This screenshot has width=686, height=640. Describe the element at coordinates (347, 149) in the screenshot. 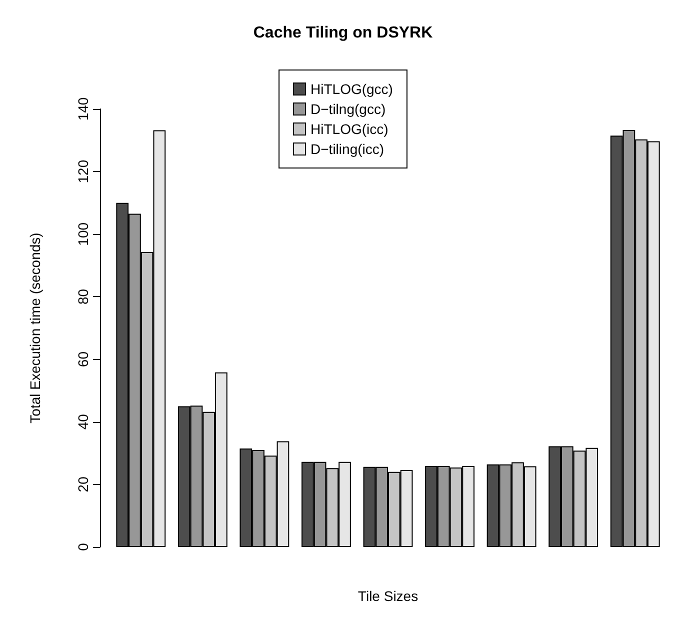

I see `legend-label: D−tiling(icc)` at that location.